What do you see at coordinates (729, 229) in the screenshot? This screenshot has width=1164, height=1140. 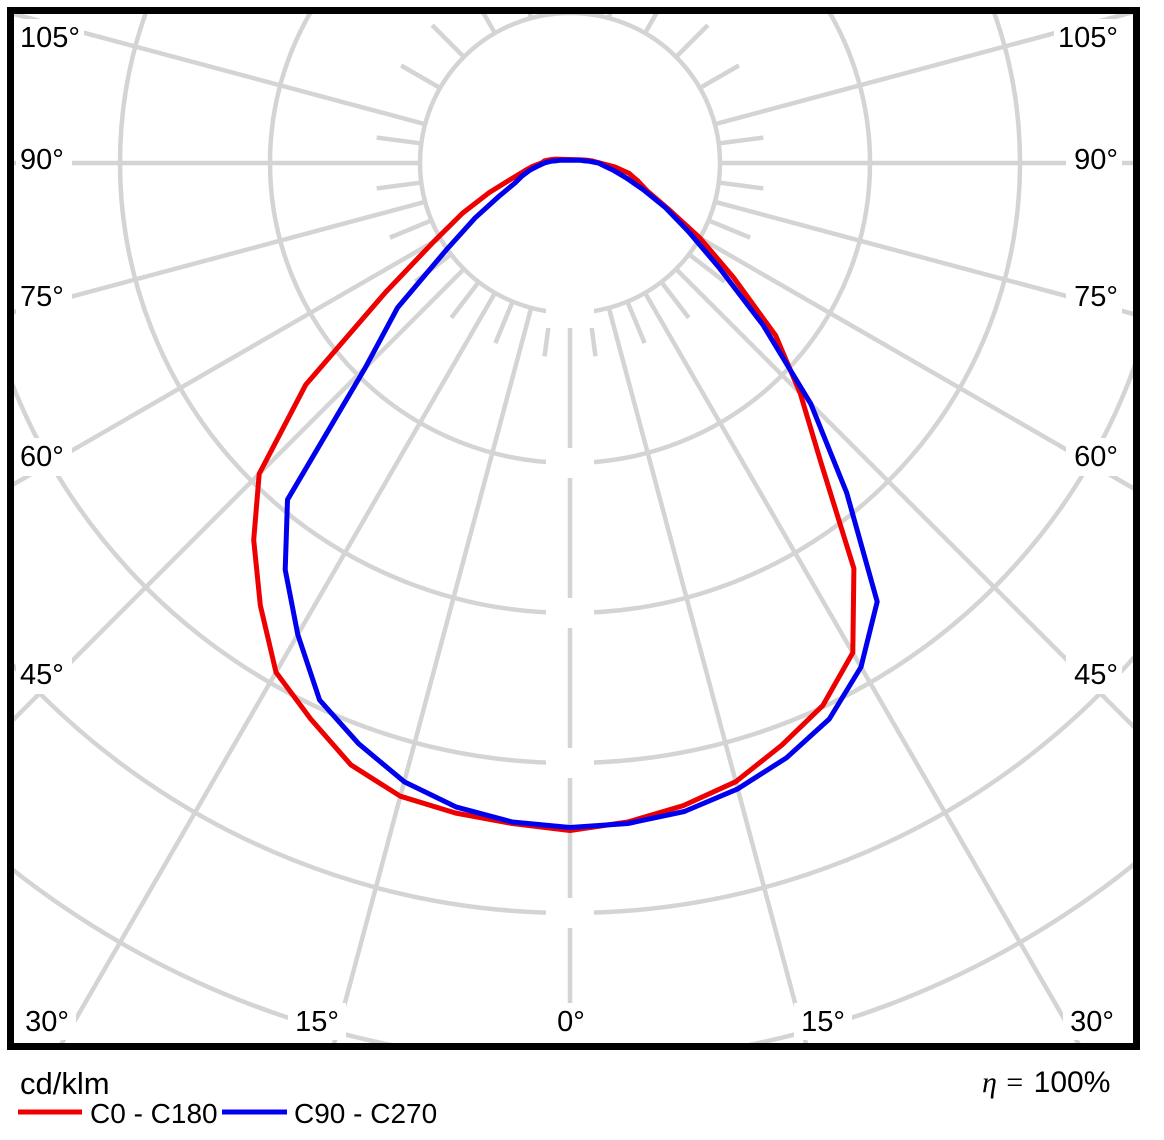 I see `grid-tick-right-67.5` at bounding box center [729, 229].